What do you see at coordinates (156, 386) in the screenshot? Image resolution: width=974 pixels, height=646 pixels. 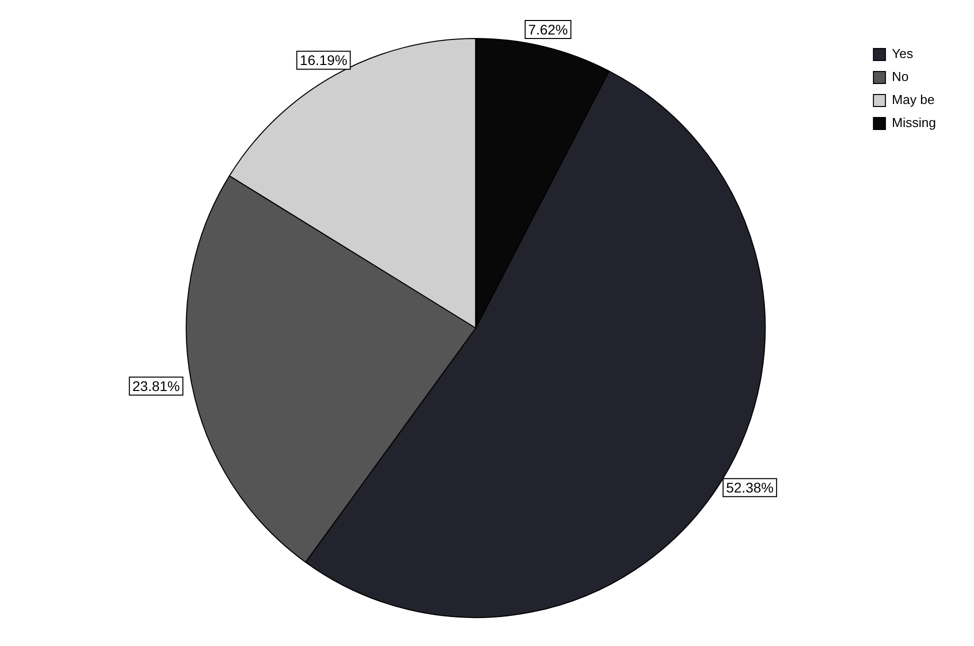 I see `data-label: 23.81%` at bounding box center [156, 386].